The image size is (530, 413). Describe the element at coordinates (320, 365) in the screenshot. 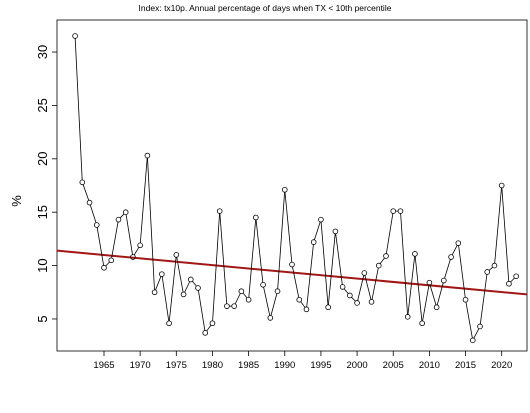

I see `x-tick-label: 1995` at that location.